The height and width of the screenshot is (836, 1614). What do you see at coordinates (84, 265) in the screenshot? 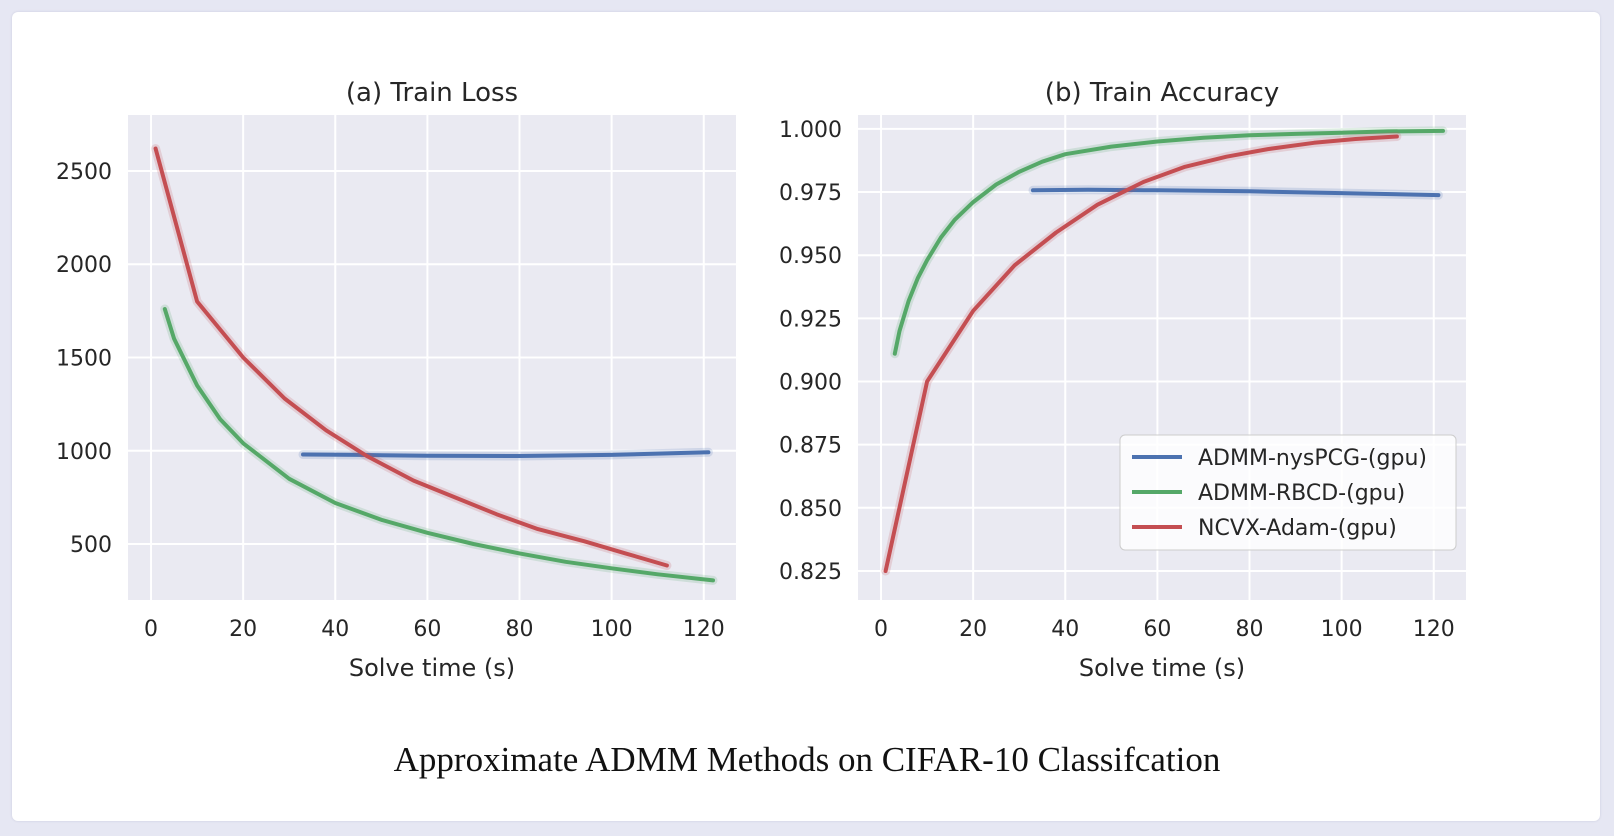
I see `y-tick-label: 2000` at bounding box center [84, 265].